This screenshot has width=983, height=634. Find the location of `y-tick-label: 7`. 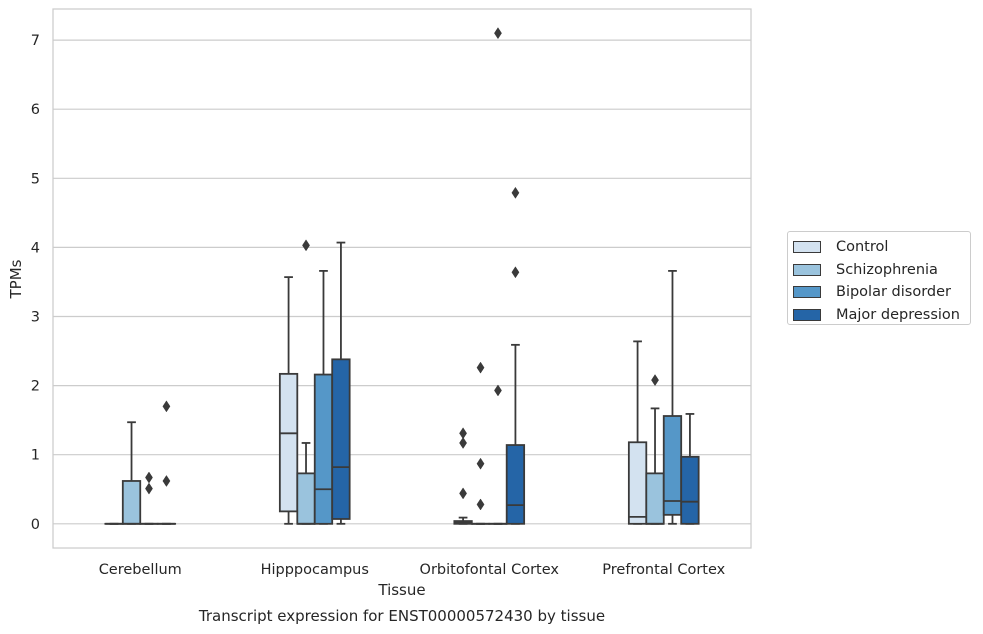

y-tick-label: 7 is located at coordinates (35, 41).